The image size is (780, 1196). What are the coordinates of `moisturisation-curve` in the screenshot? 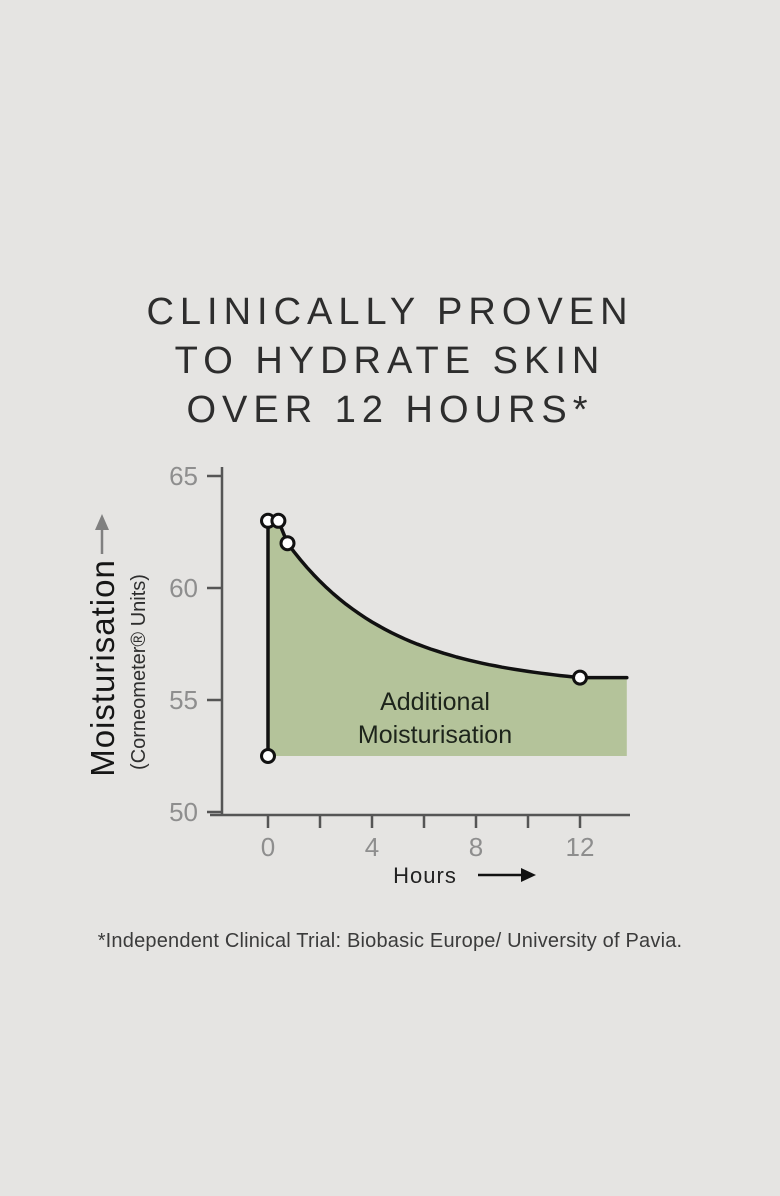 It's located at (447, 638).